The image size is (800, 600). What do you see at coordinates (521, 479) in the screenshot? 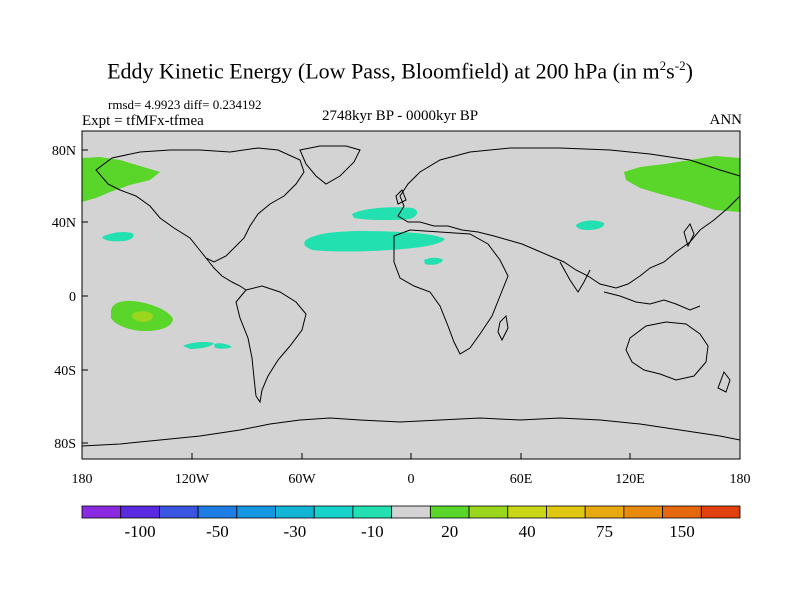
I see `lon-tick-label: 60E` at bounding box center [521, 479].